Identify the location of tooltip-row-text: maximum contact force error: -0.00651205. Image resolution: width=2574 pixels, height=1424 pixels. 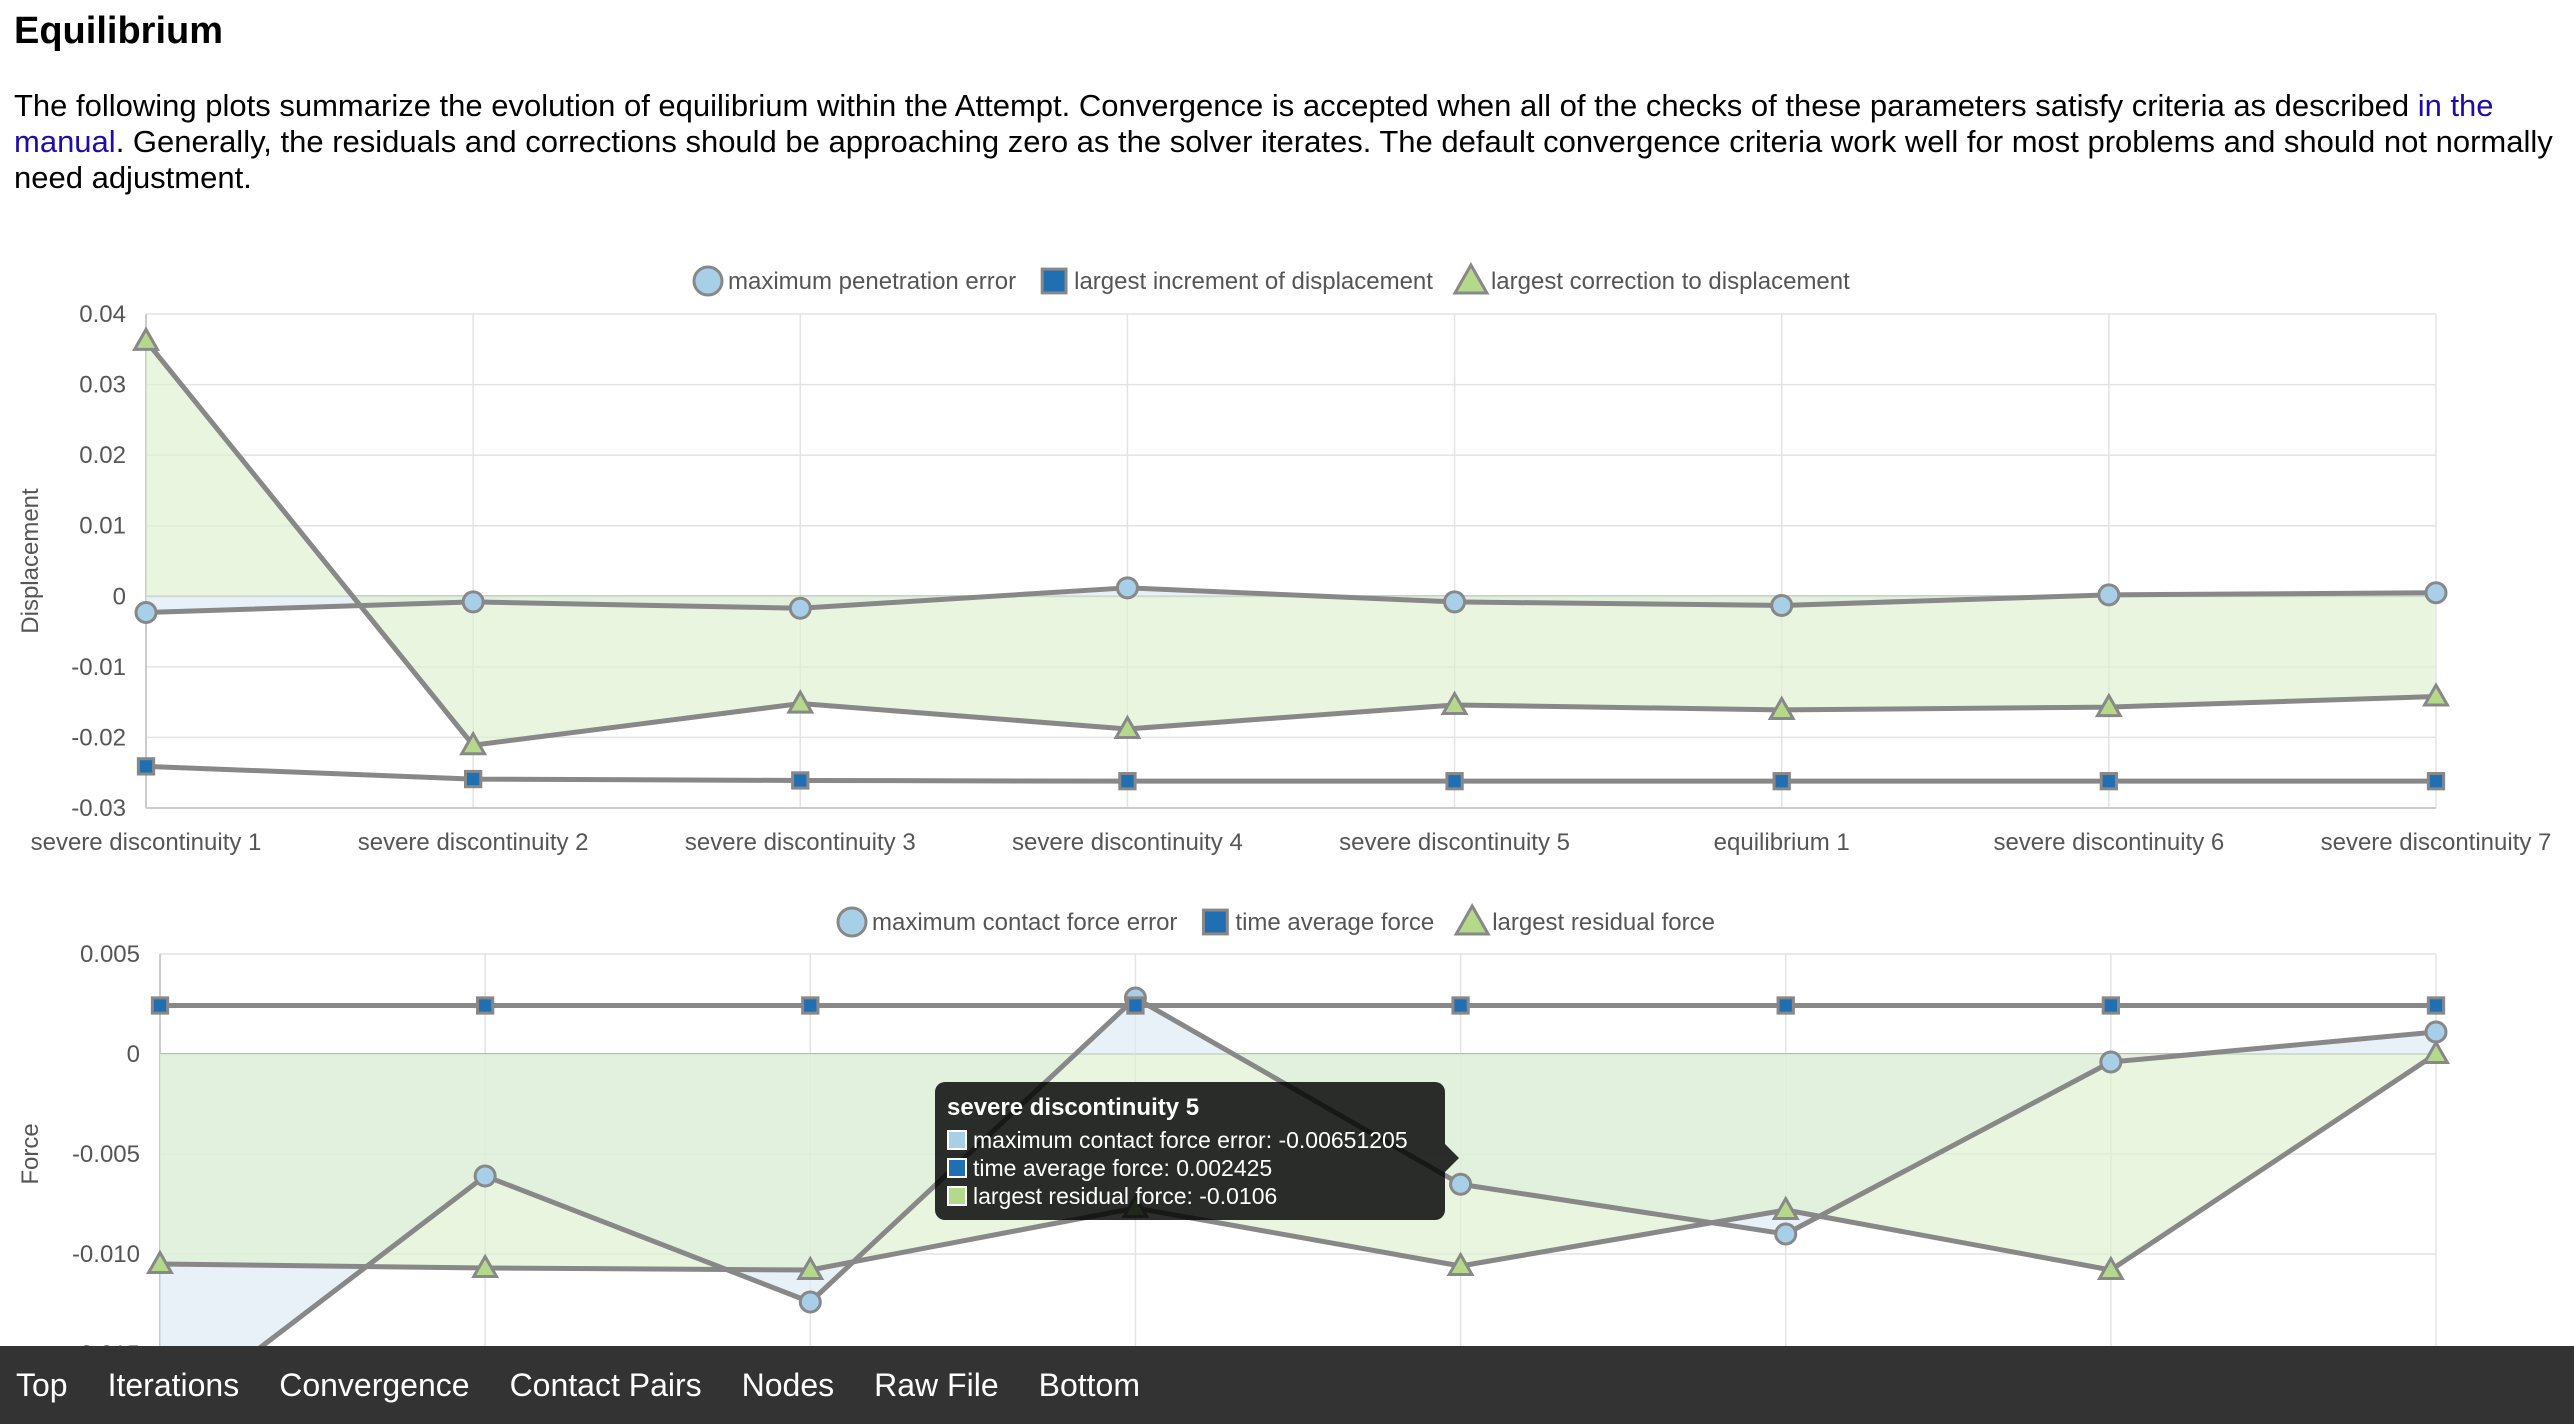
(1190, 1140).